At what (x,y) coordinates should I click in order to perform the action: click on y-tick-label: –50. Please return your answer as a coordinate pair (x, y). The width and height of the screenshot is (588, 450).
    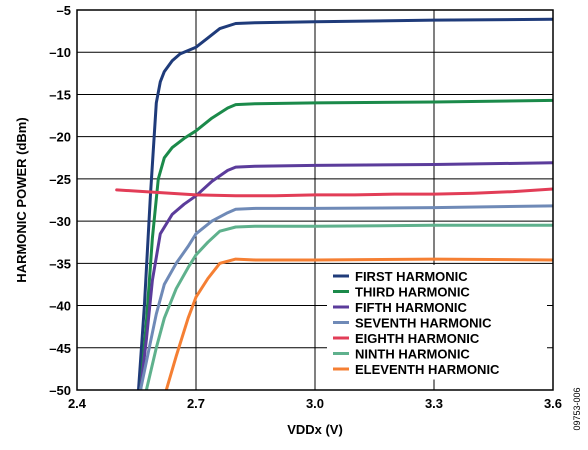
    Looking at the image, I should click on (60, 390).